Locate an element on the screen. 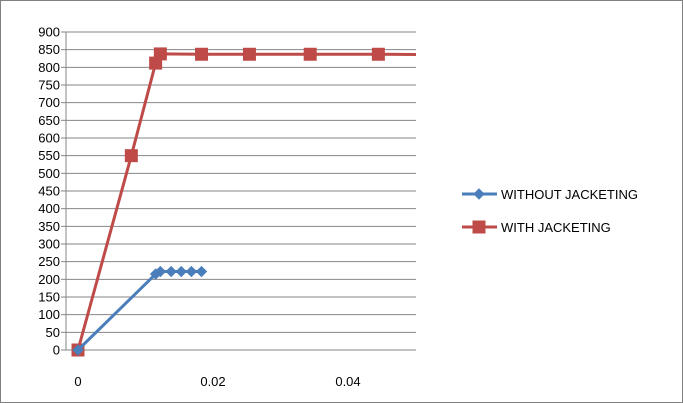  y-tick-label: 300 is located at coordinates (49, 244).